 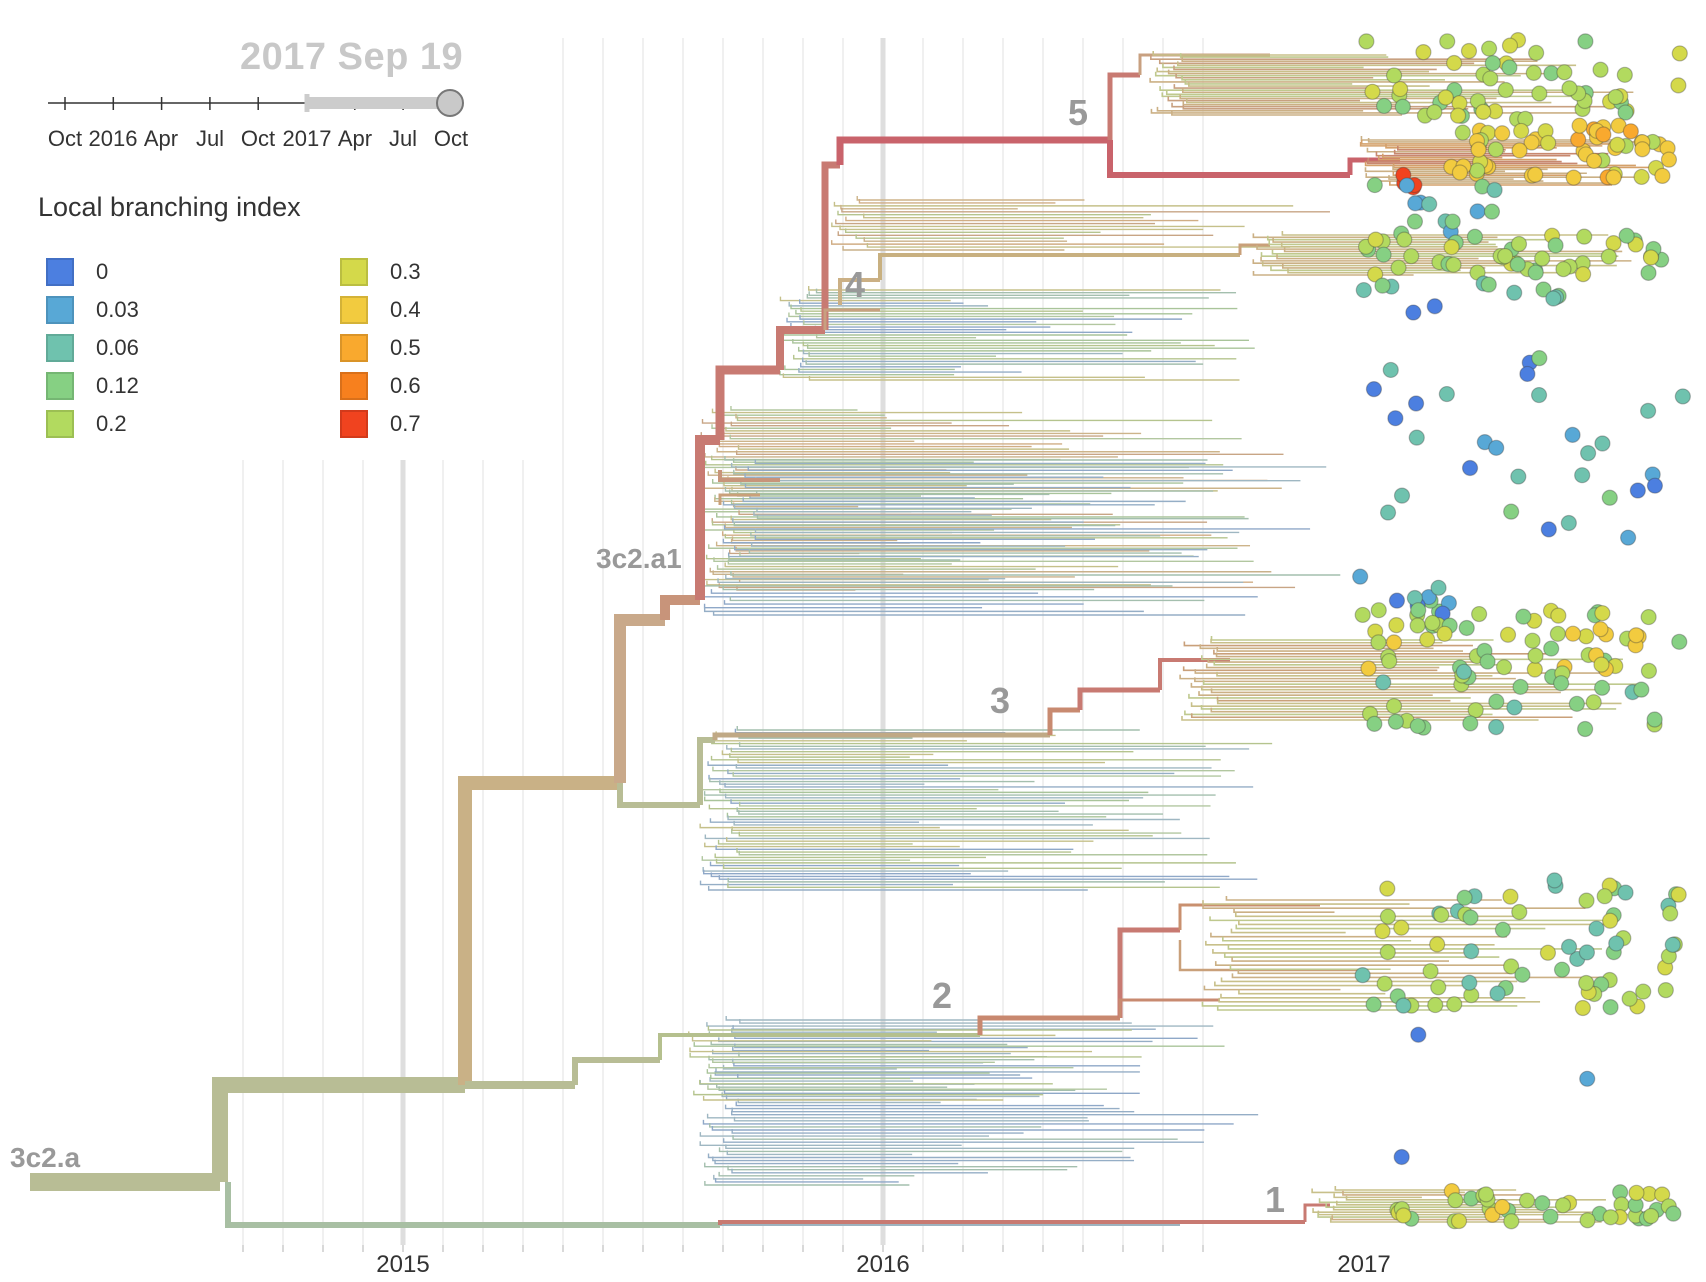 I want to click on legend-item: 0.6, so click(x=380, y=386).